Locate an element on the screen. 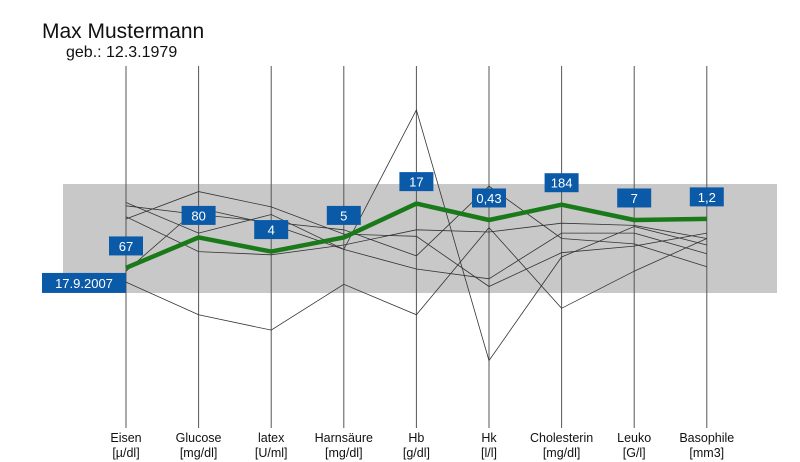 The width and height of the screenshot is (800, 462). axis-name-9: Basophile is located at coordinates (706, 438).